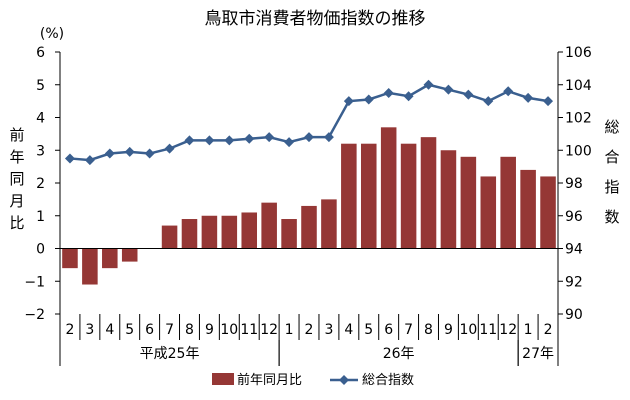 This screenshot has height=400, width=630. Describe the element at coordinates (611, 172) in the screenshot. I see `right-axis-label: 総合指数` at that location.